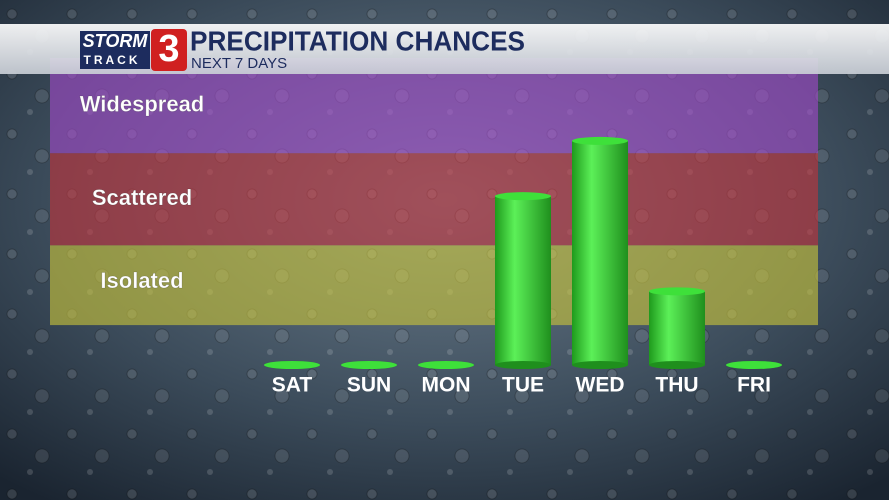 The image size is (889, 500). What do you see at coordinates (754, 385) in the screenshot?
I see `x-tick-label: FRI` at bounding box center [754, 385].